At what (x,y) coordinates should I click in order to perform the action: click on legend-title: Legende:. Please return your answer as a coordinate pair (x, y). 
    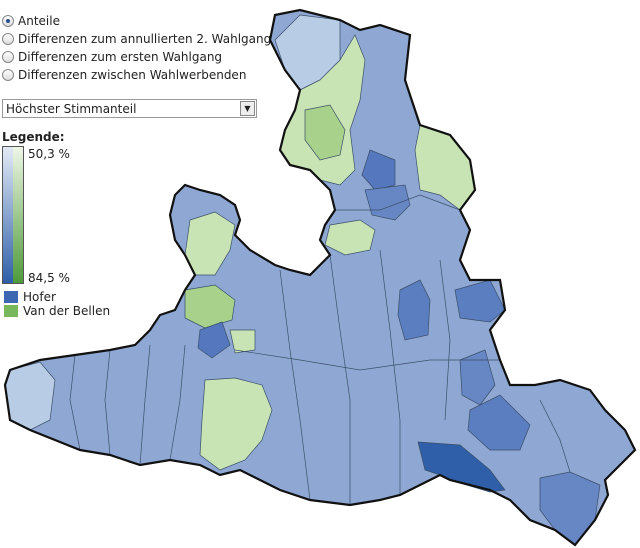
    Looking at the image, I should click on (33, 137).